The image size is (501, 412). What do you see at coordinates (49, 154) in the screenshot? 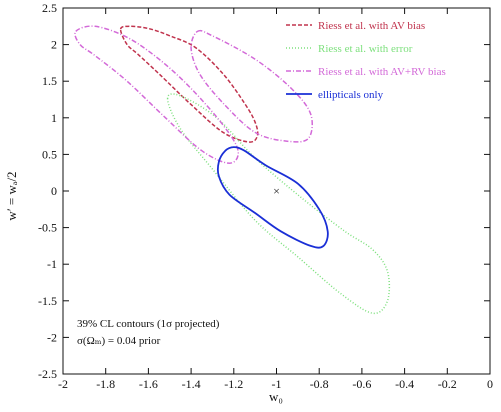
I see `y-tick-label: 0.5` at bounding box center [49, 154].